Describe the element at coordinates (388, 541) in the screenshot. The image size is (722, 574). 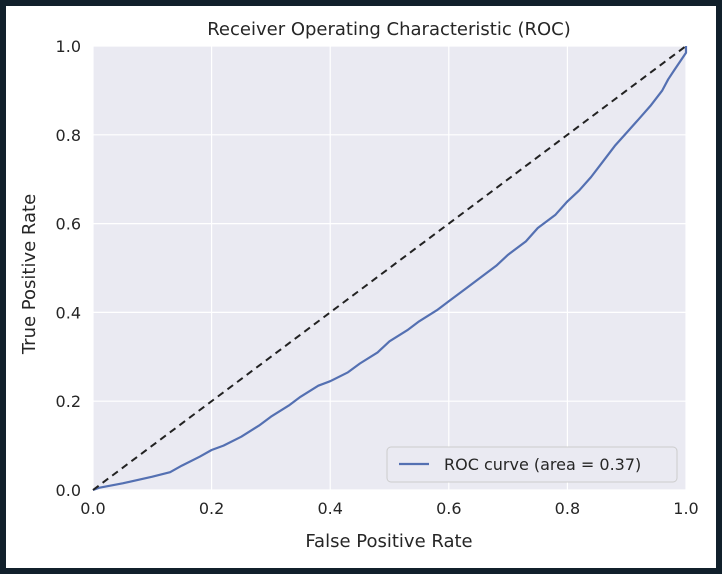
I see `x-axis-label: False Positive Rate` at that location.